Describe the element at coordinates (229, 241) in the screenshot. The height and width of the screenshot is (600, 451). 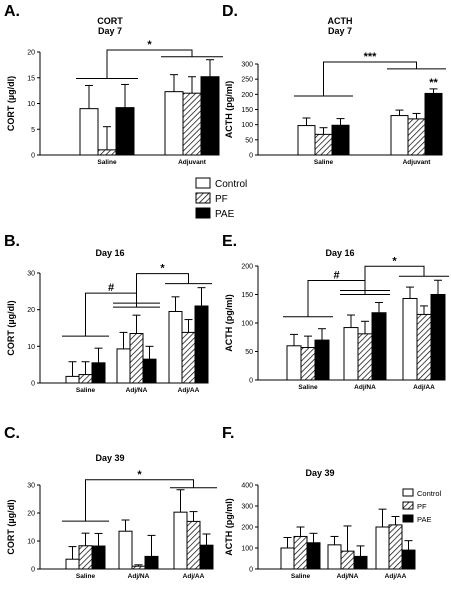
I see `panel-letter: E.` at that location.